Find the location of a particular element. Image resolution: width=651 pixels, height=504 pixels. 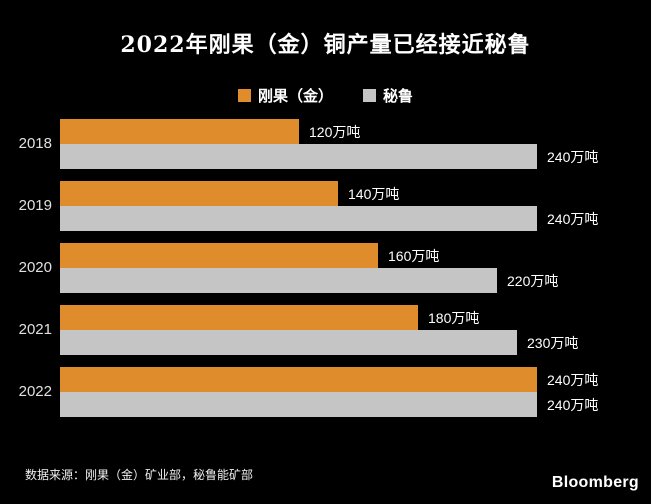

chart-row-2019: 2019 140万吨 240万吨 is located at coordinates (325, 206).